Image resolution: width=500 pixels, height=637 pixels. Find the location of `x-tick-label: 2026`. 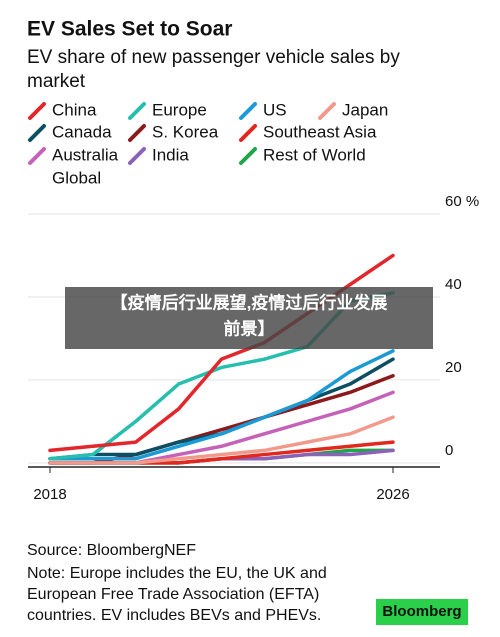

x-tick-label: 2026 is located at coordinates (392, 494).